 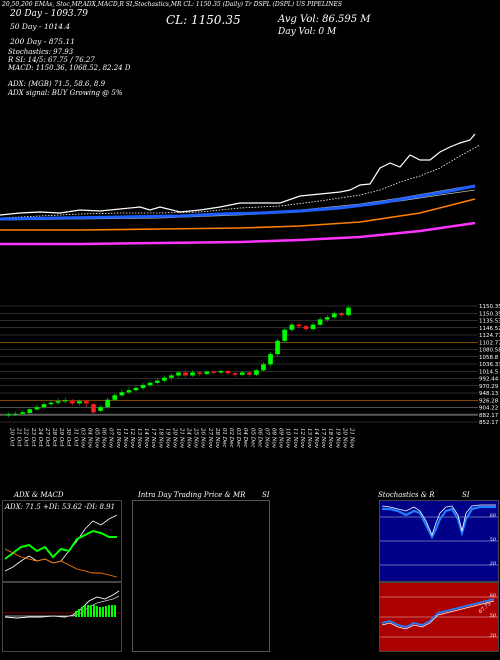 I want to click on ema50-line, so click(x=238, y=202).